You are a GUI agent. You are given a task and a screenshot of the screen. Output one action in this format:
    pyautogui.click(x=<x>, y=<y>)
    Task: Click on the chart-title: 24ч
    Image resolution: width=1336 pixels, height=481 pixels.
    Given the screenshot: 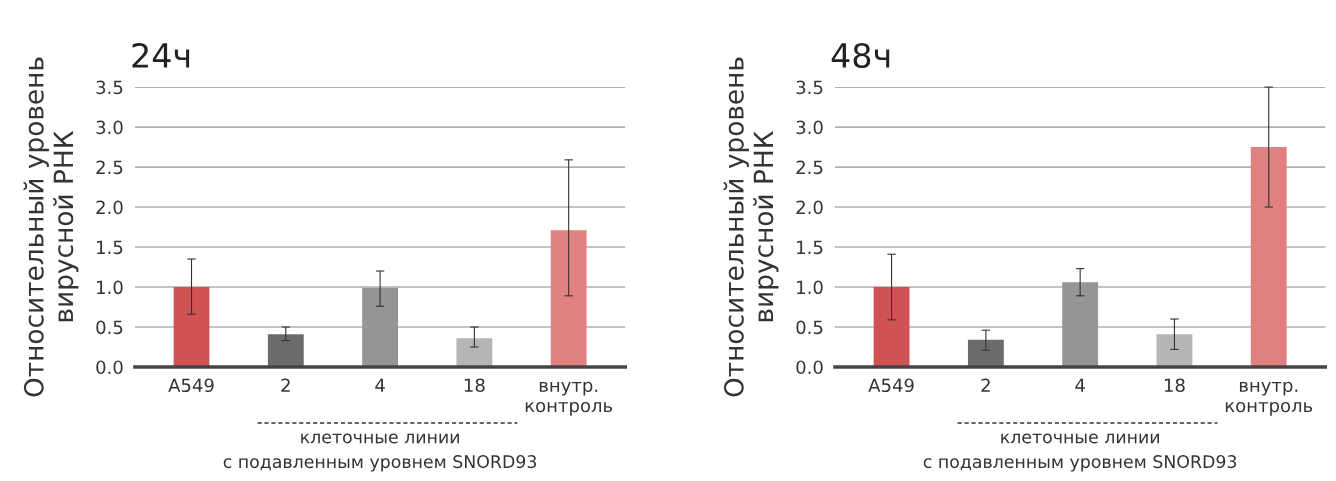 What is the action you would take?
    pyautogui.click(x=161, y=55)
    